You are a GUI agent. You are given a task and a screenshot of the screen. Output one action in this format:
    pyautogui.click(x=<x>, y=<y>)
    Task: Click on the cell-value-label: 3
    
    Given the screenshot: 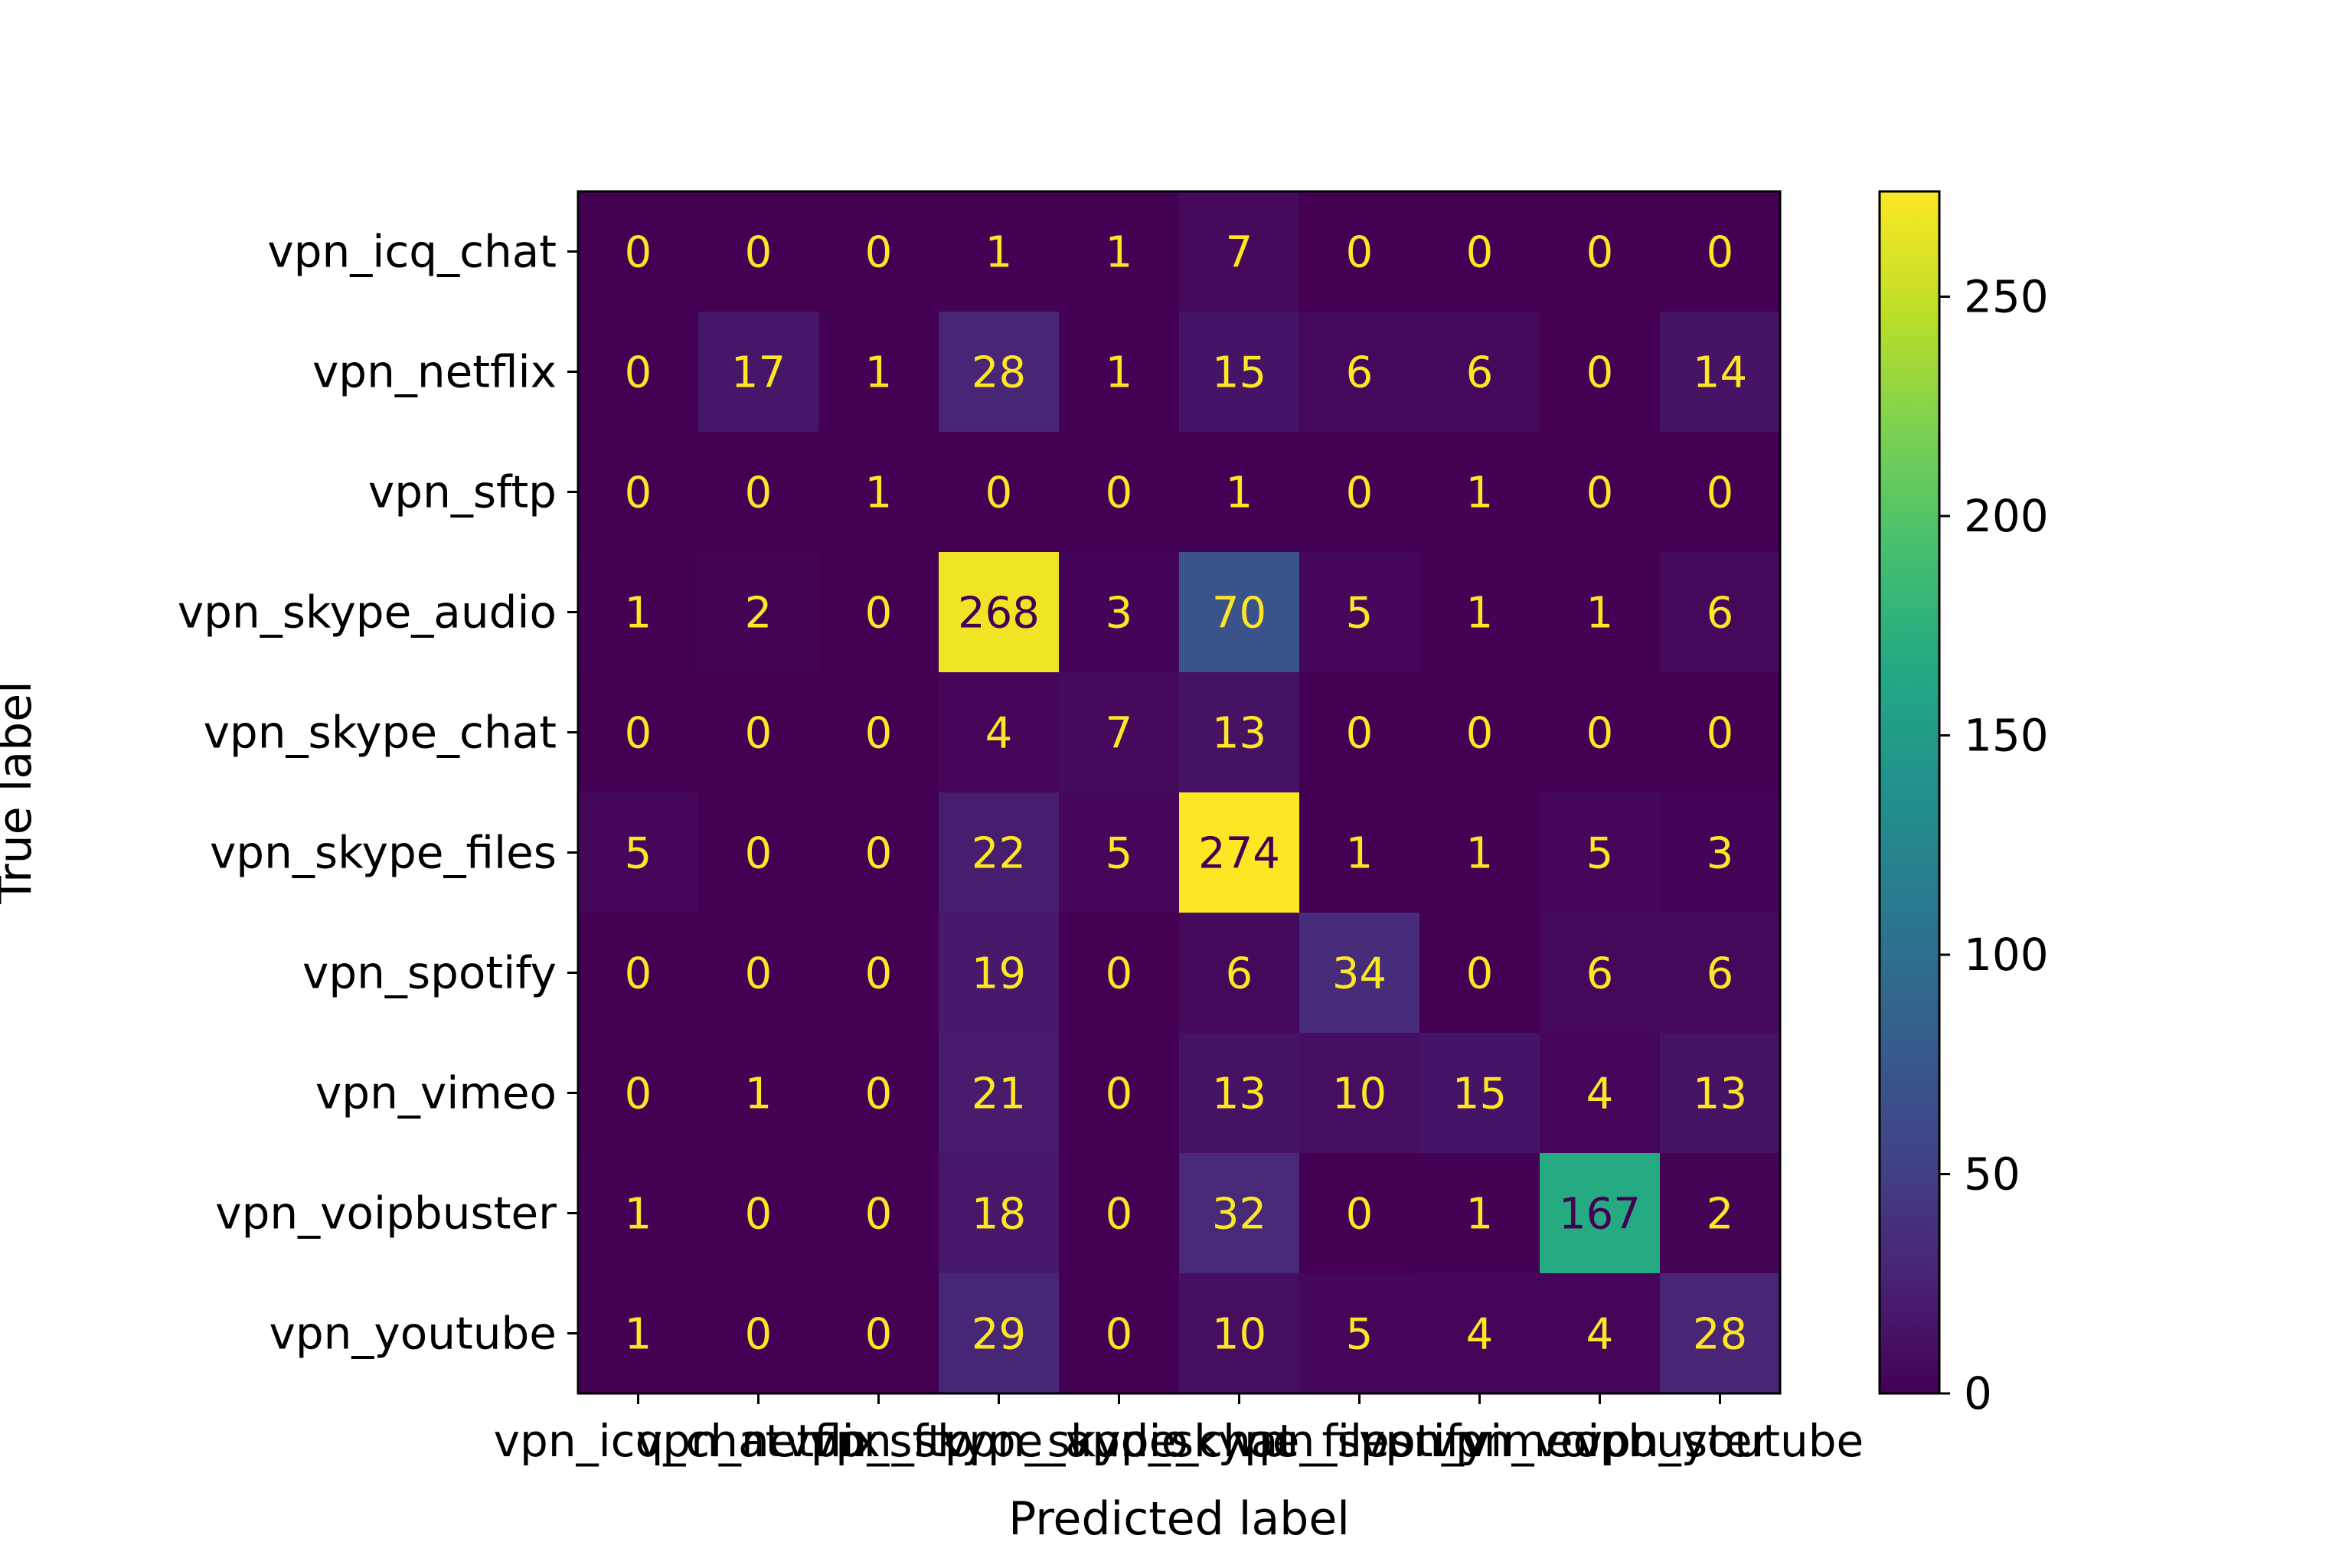 What is the action you would take?
    pyautogui.click(x=1720, y=854)
    